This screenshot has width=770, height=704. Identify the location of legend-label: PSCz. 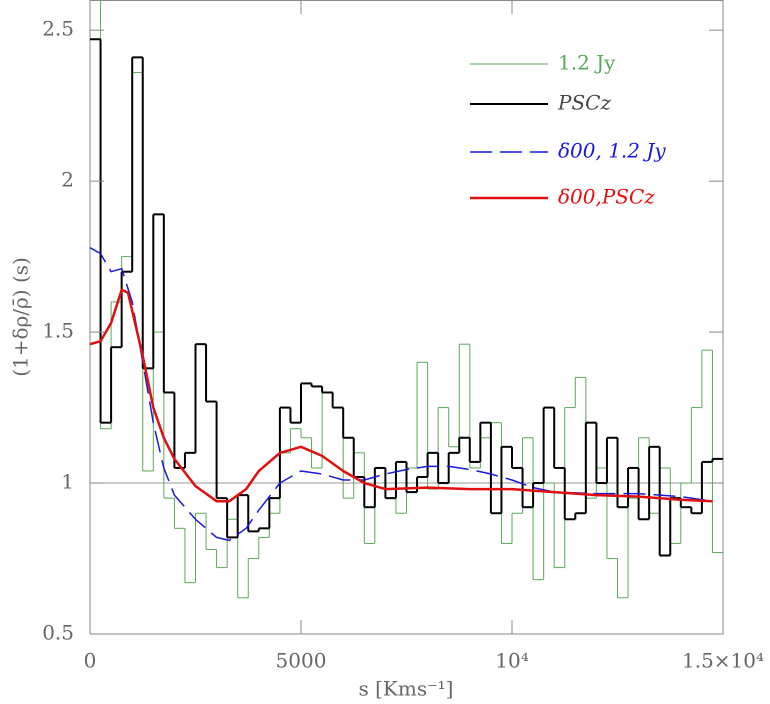
(584, 103).